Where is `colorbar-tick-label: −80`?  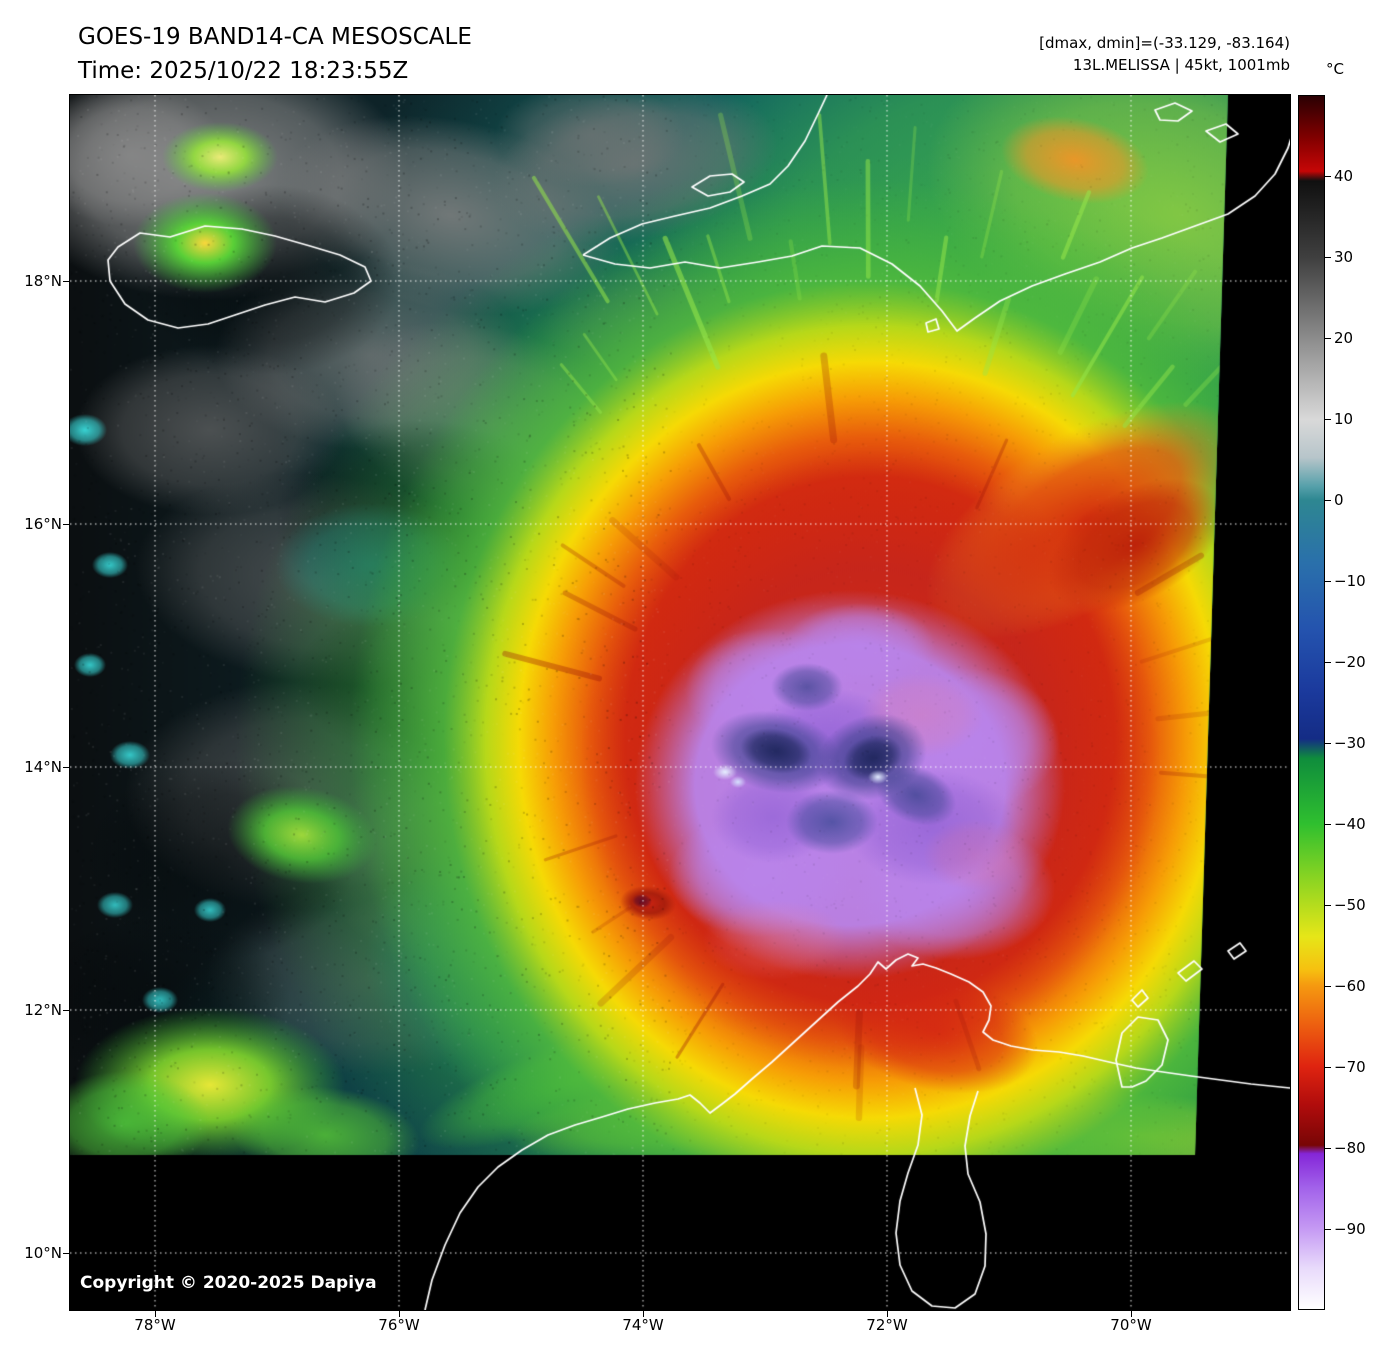
colorbar-tick-label: −80 is located at coordinates (1345, 1148).